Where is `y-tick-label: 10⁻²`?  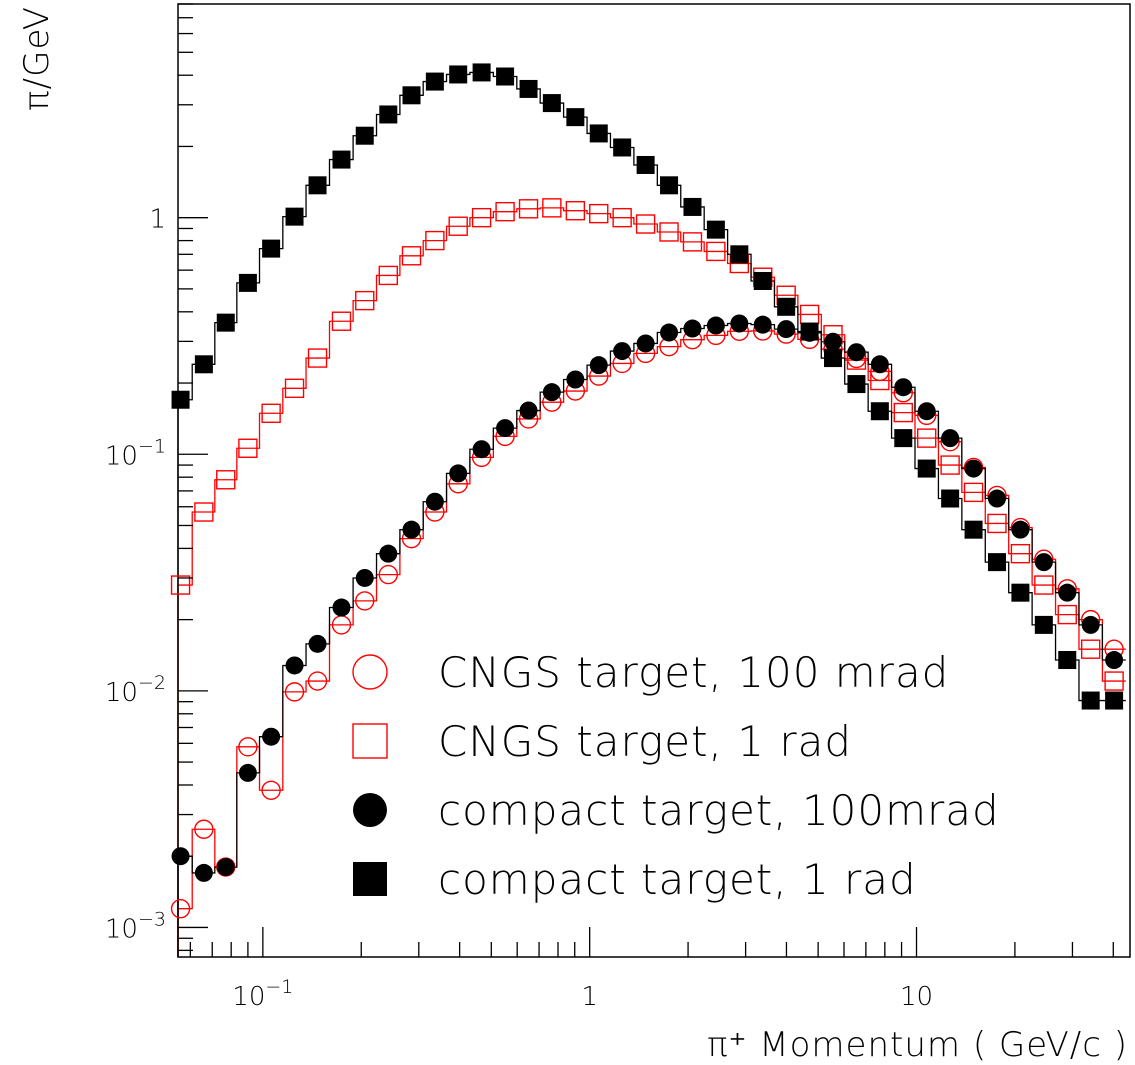 y-tick-label: 10⁻² is located at coordinates (135, 690).